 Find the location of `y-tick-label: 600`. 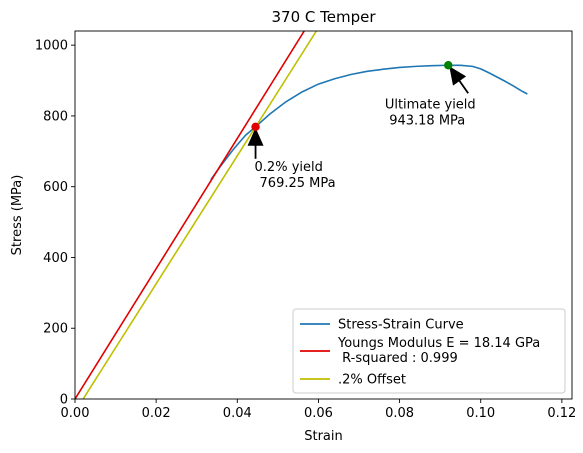

y-tick-label: 600 is located at coordinates (55, 187).